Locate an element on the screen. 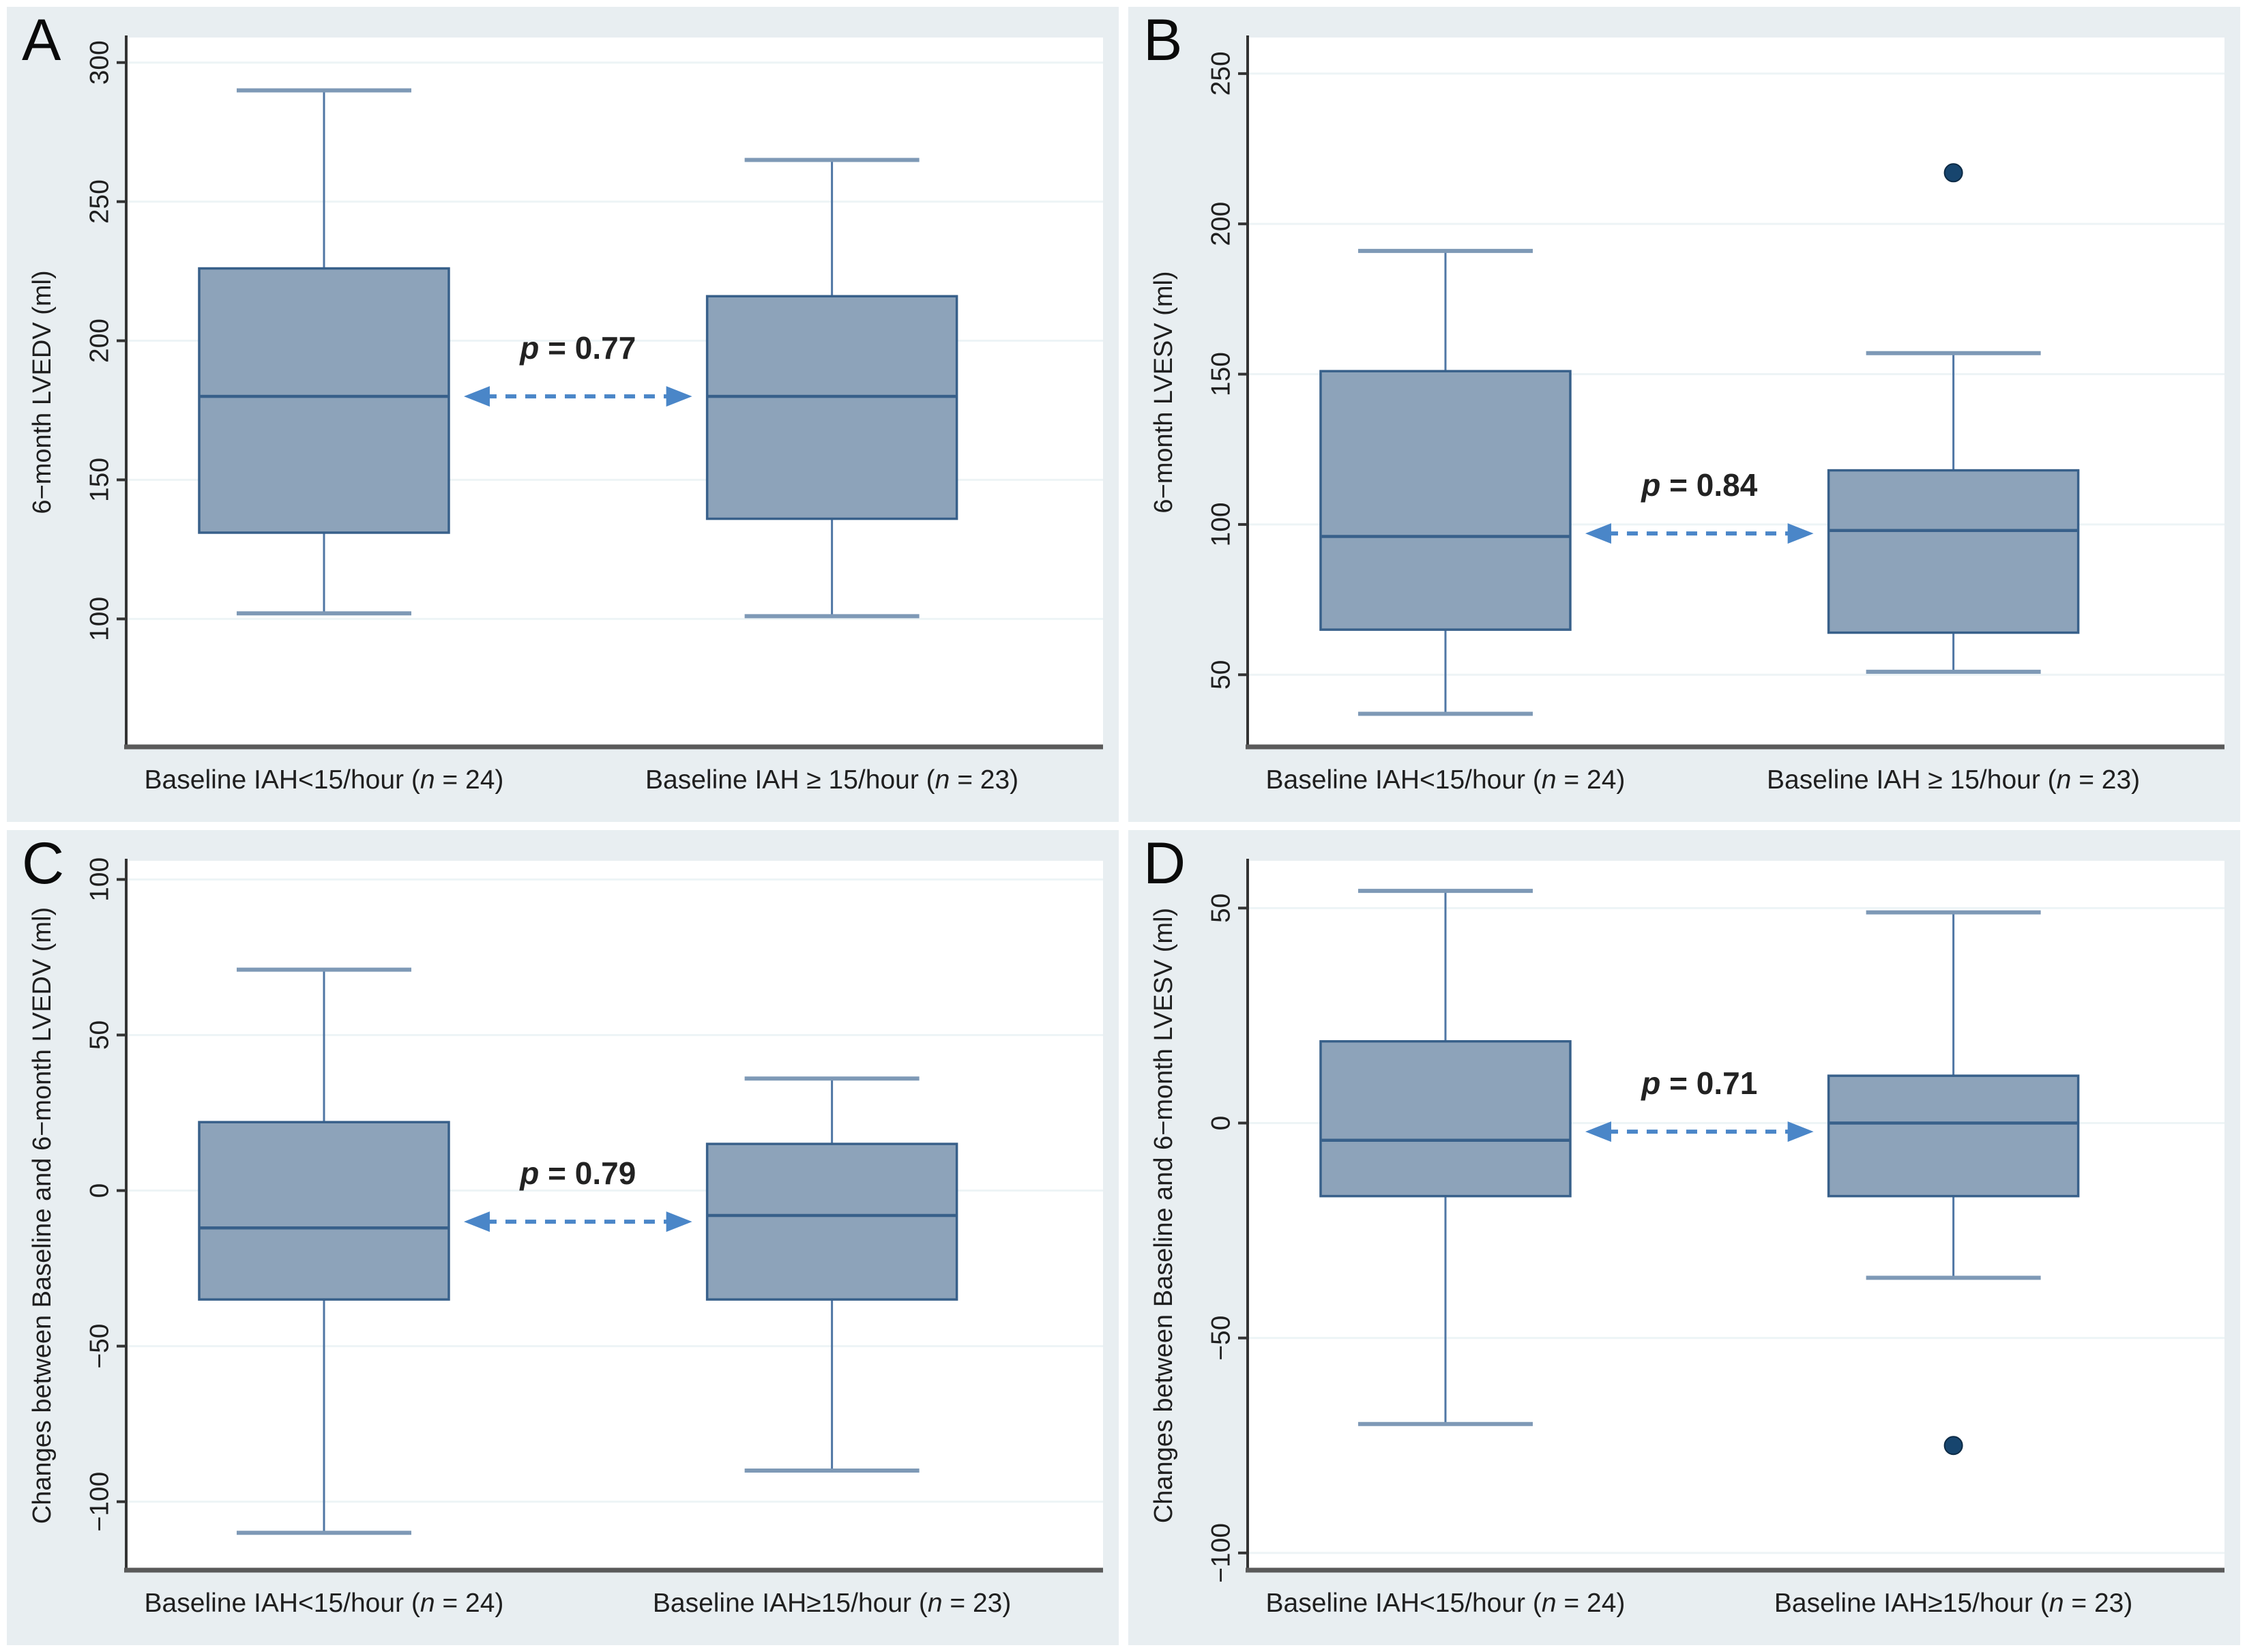  panel-d-letter: D is located at coordinates (1164, 864).